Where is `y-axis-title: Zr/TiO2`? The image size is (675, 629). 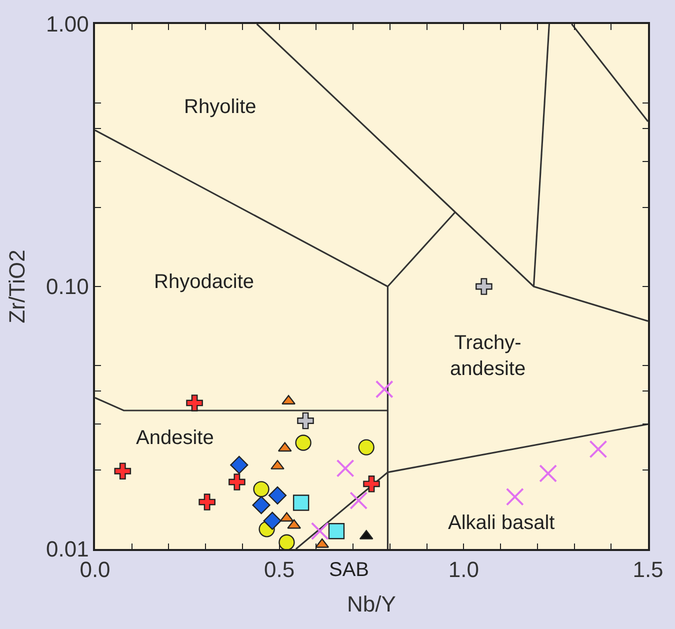 y-axis-title: Zr/TiO2 is located at coordinates (17, 287).